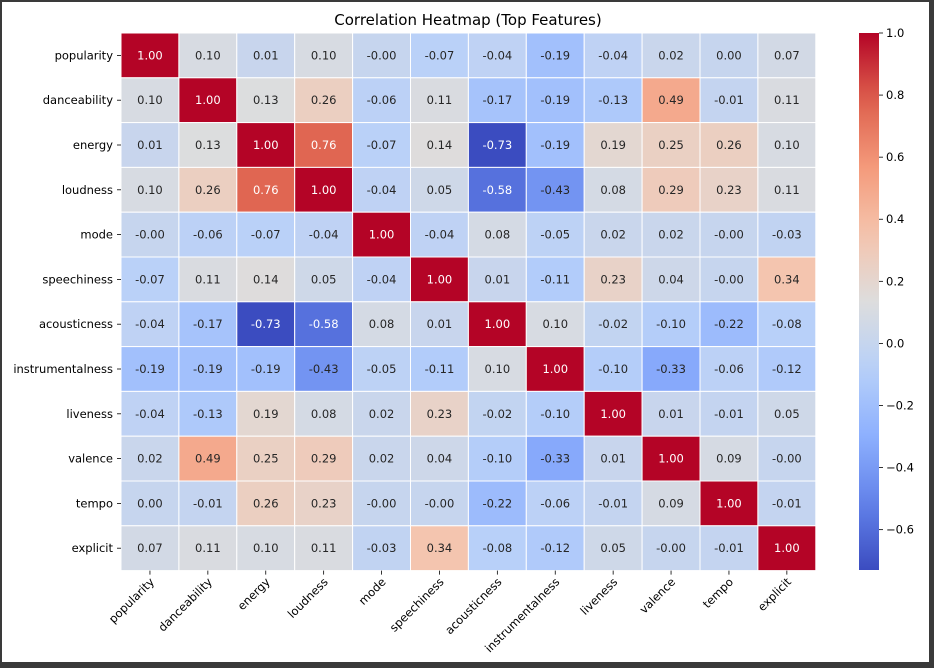 The width and height of the screenshot is (934, 668). I want to click on colorbar-tick-label: 1.0, so click(895, 33).